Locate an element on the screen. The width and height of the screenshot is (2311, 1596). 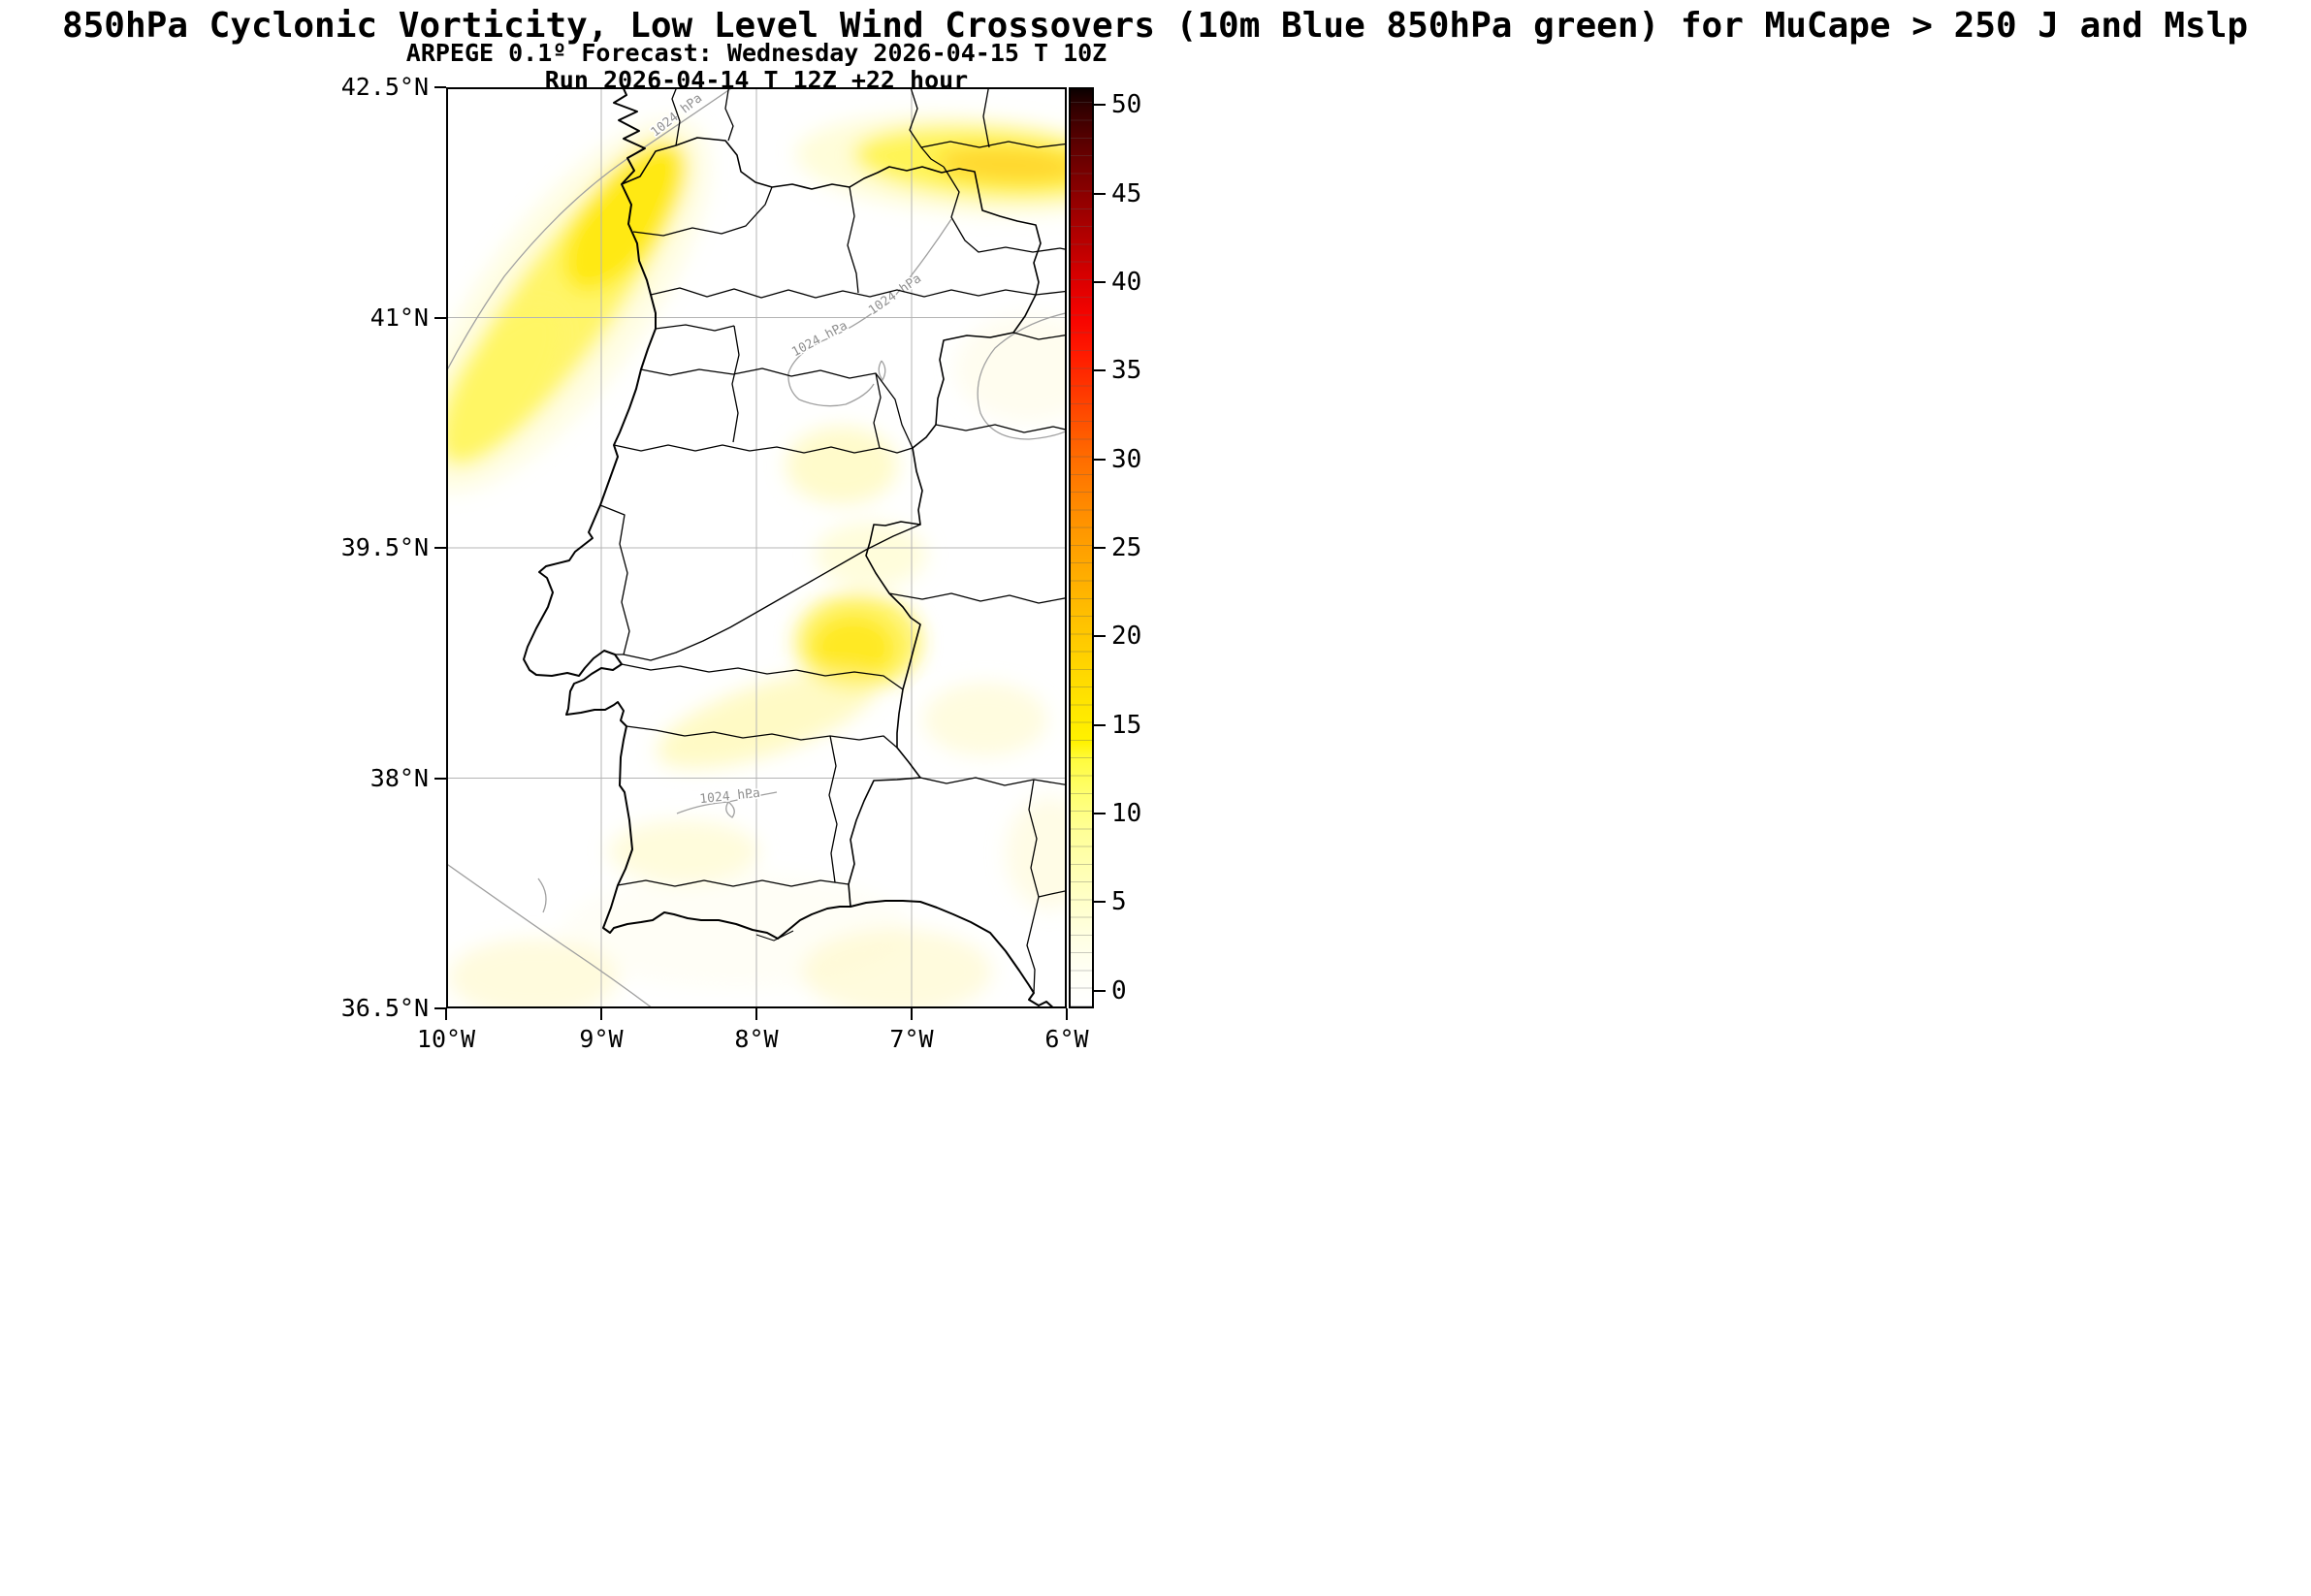
x-axis-tick-label: 9°W is located at coordinates (601, 1039).